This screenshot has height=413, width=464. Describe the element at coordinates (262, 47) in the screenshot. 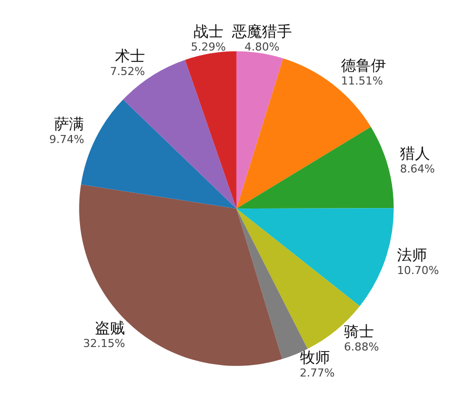

I see `data-label: 4.80%` at that location.